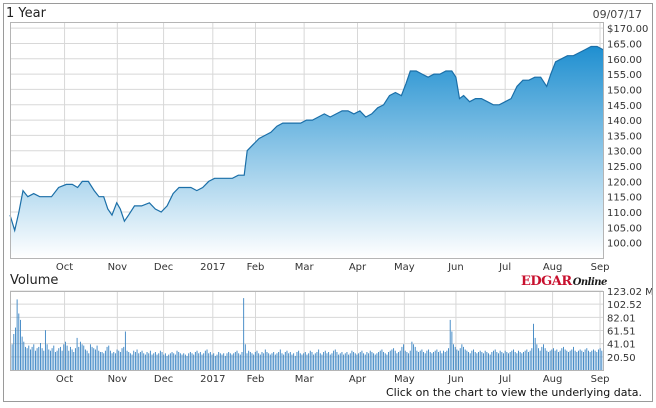  Describe the element at coordinates (630, 325) in the screenshot. I see `volume-y-axis: 123.02 M 102.52 82.01 61.51 41.01 20.50` at that location.